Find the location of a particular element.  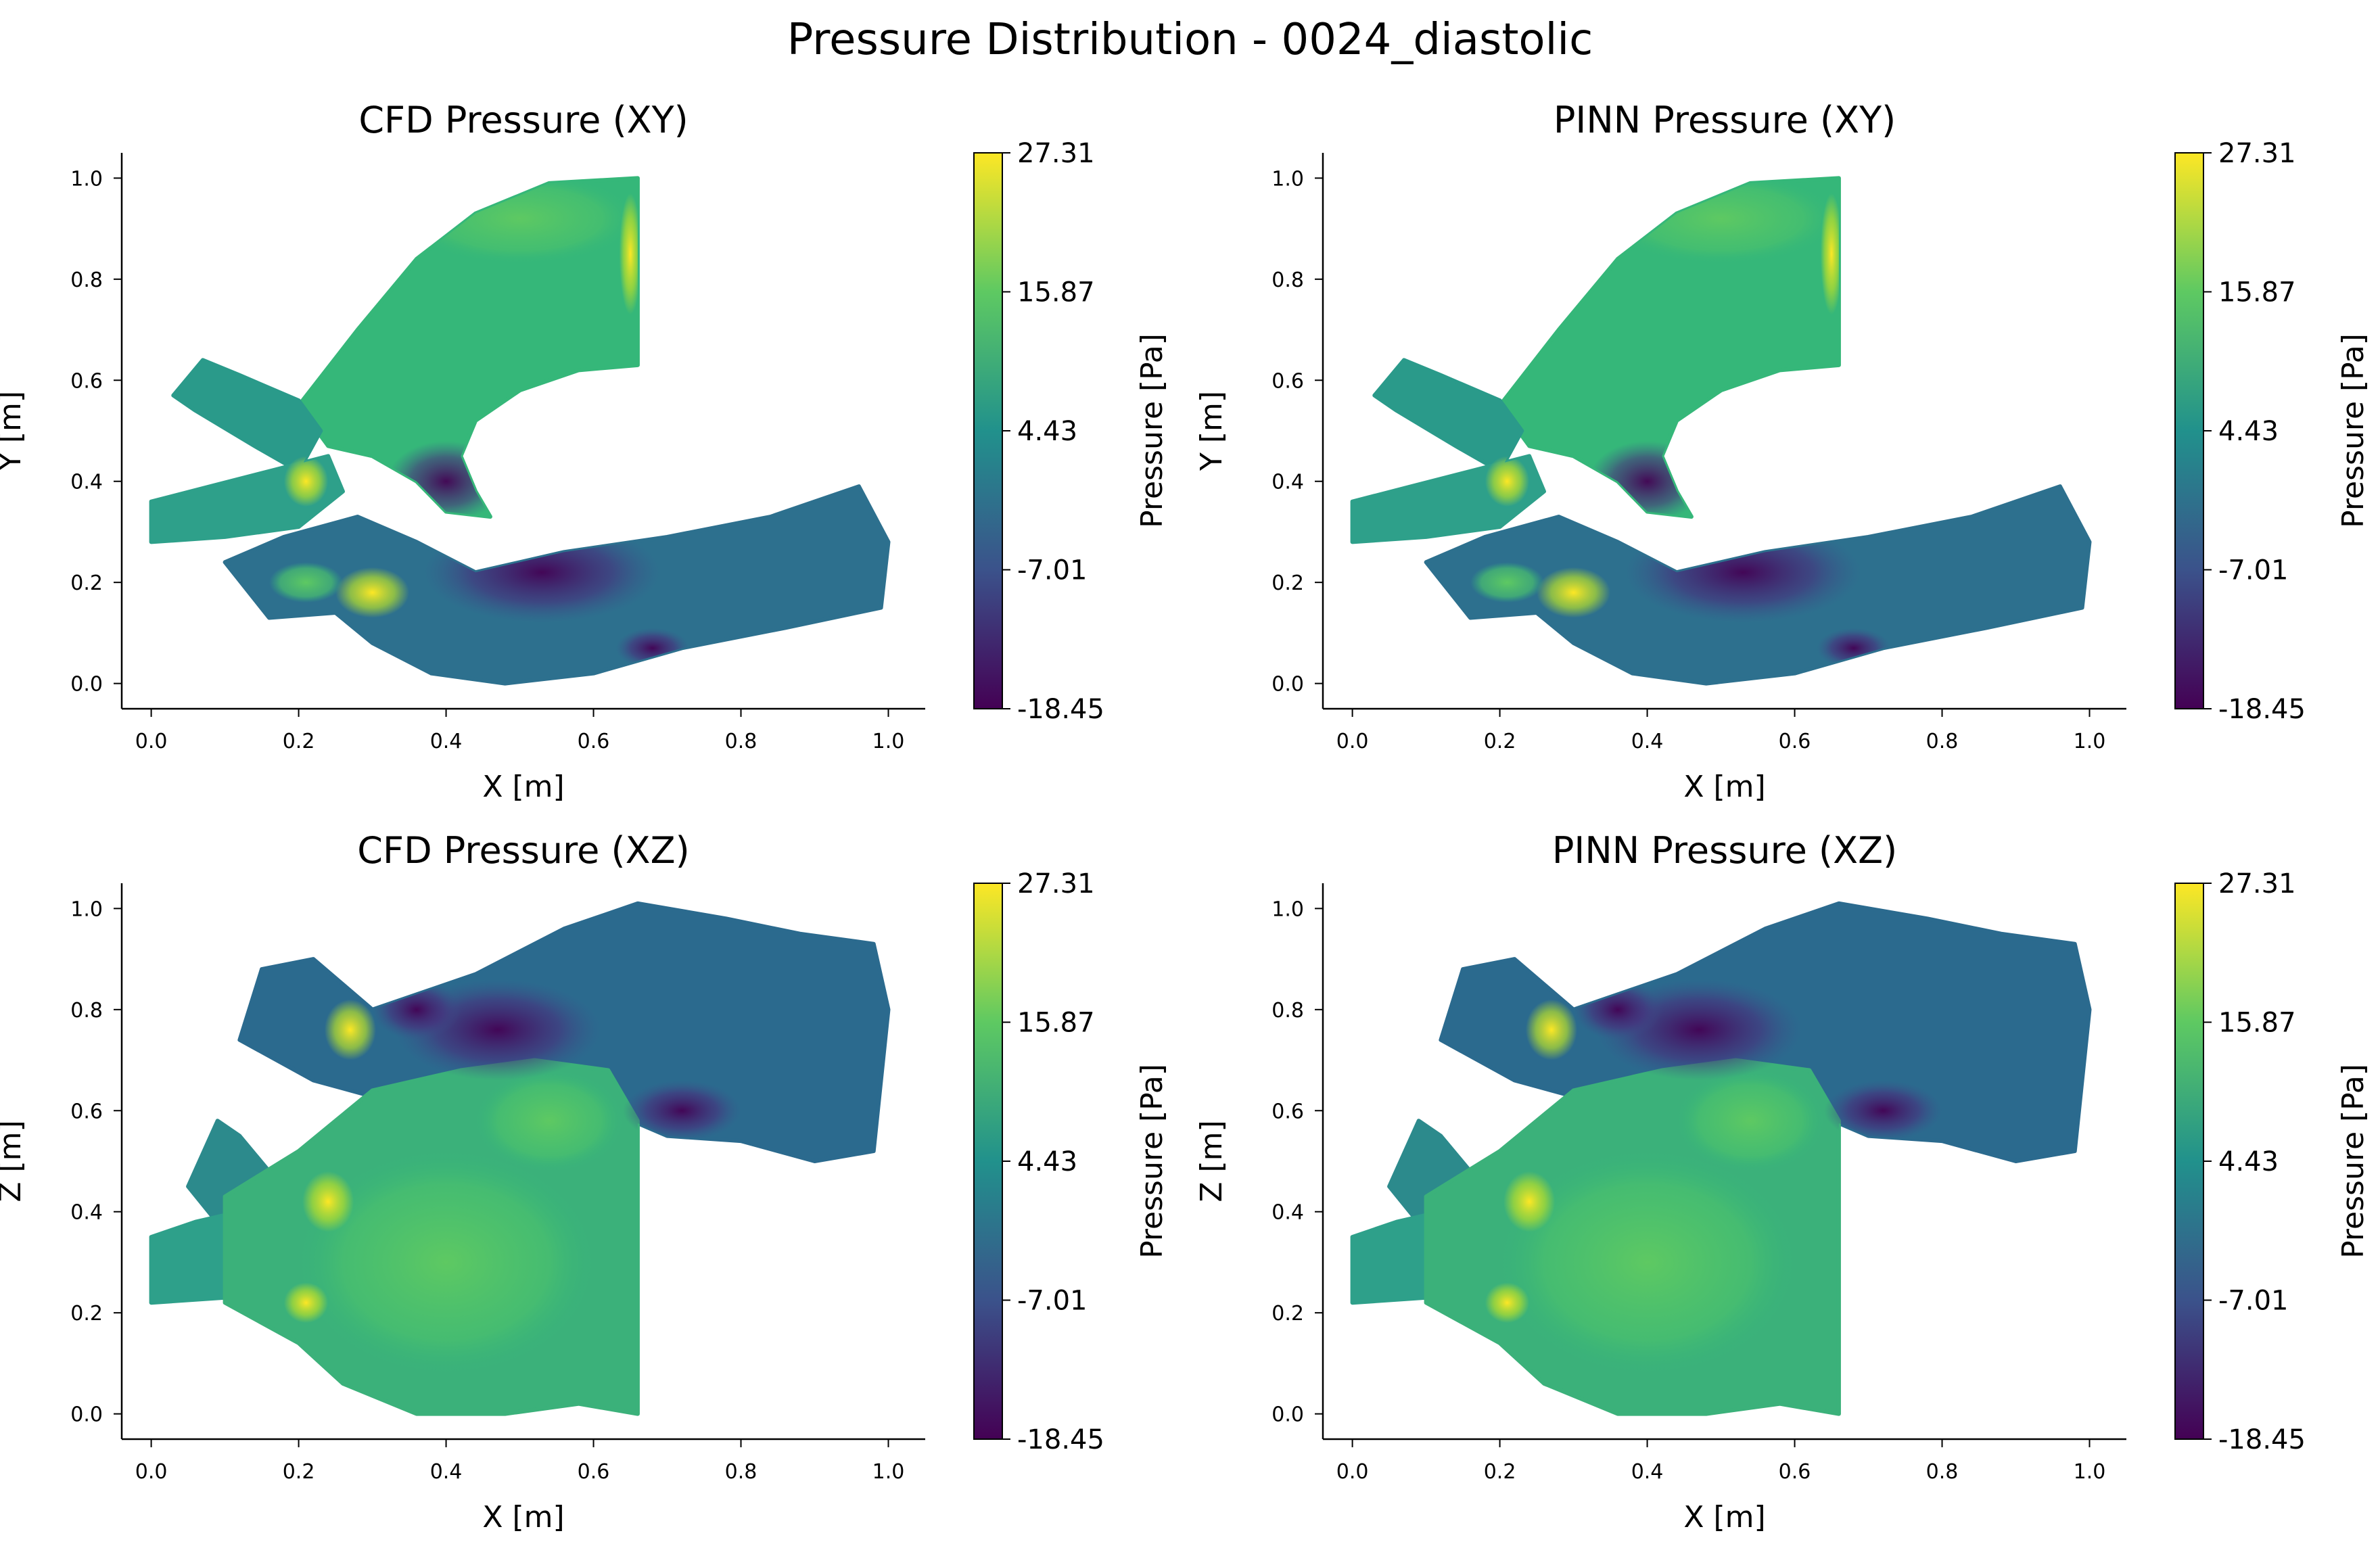

subplot-title: PINN Pressure (XZ) is located at coordinates (1725, 850).